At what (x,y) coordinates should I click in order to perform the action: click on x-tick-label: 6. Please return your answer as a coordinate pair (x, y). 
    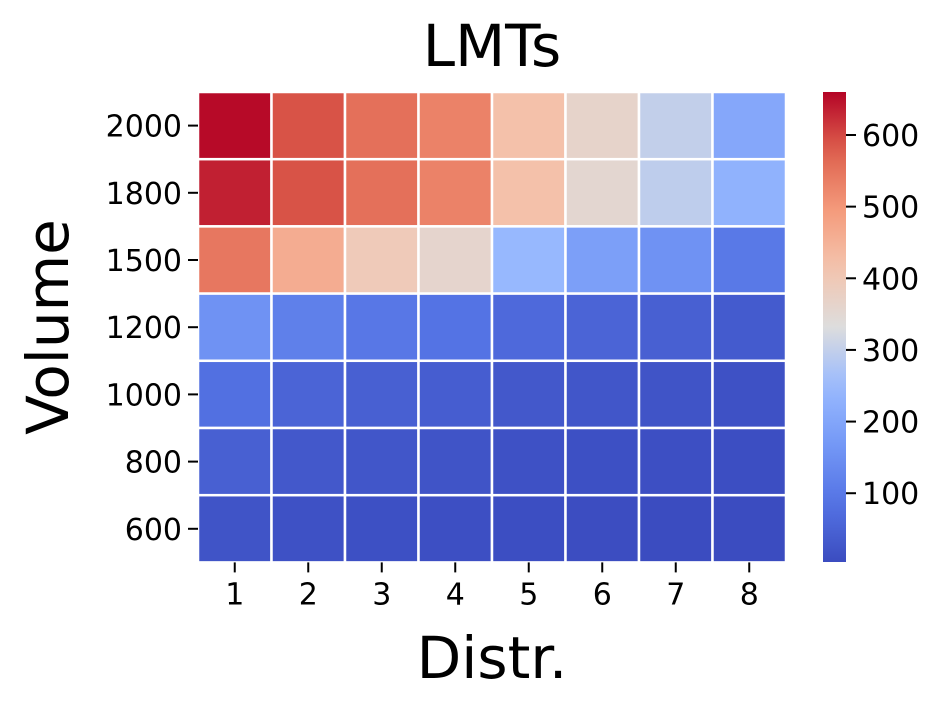
    Looking at the image, I should click on (602, 594).